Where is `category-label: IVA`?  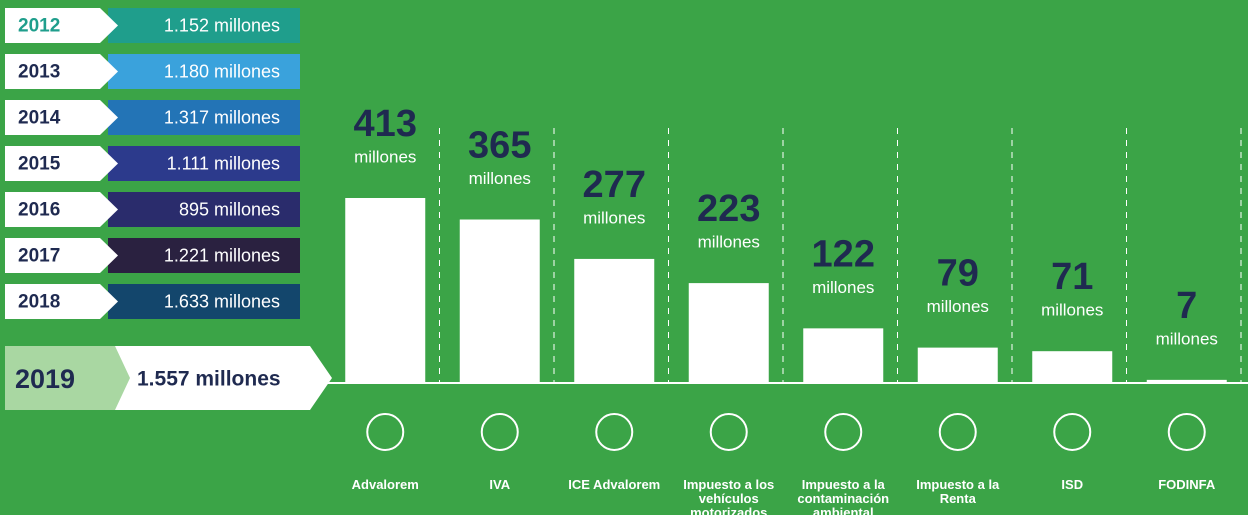 category-label: IVA is located at coordinates (500, 484).